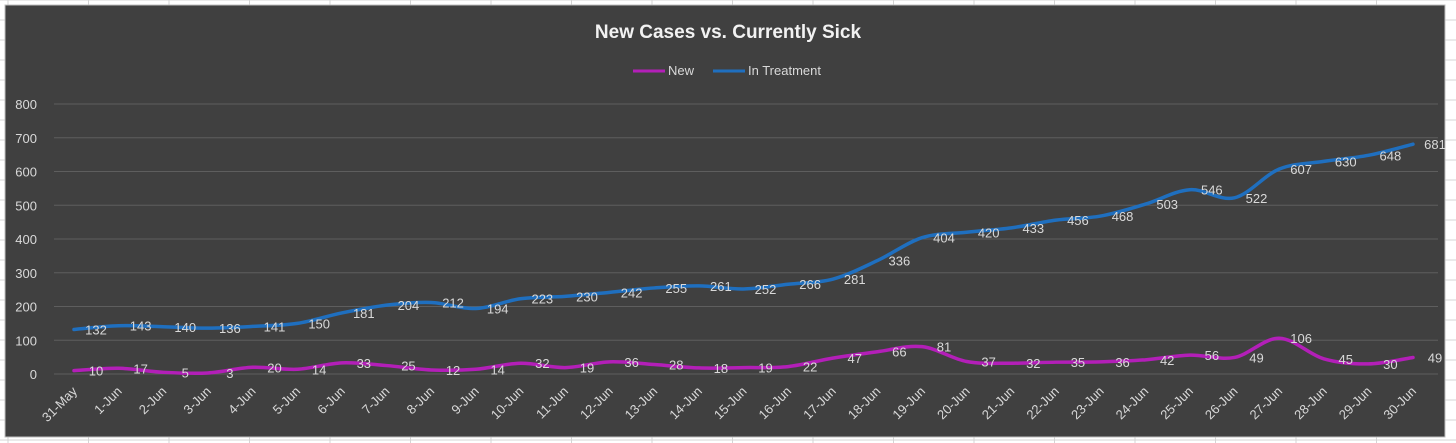 The image size is (1456, 443). Describe the element at coordinates (1345, 359) in the screenshot. I see `data-label: 45` at that location.